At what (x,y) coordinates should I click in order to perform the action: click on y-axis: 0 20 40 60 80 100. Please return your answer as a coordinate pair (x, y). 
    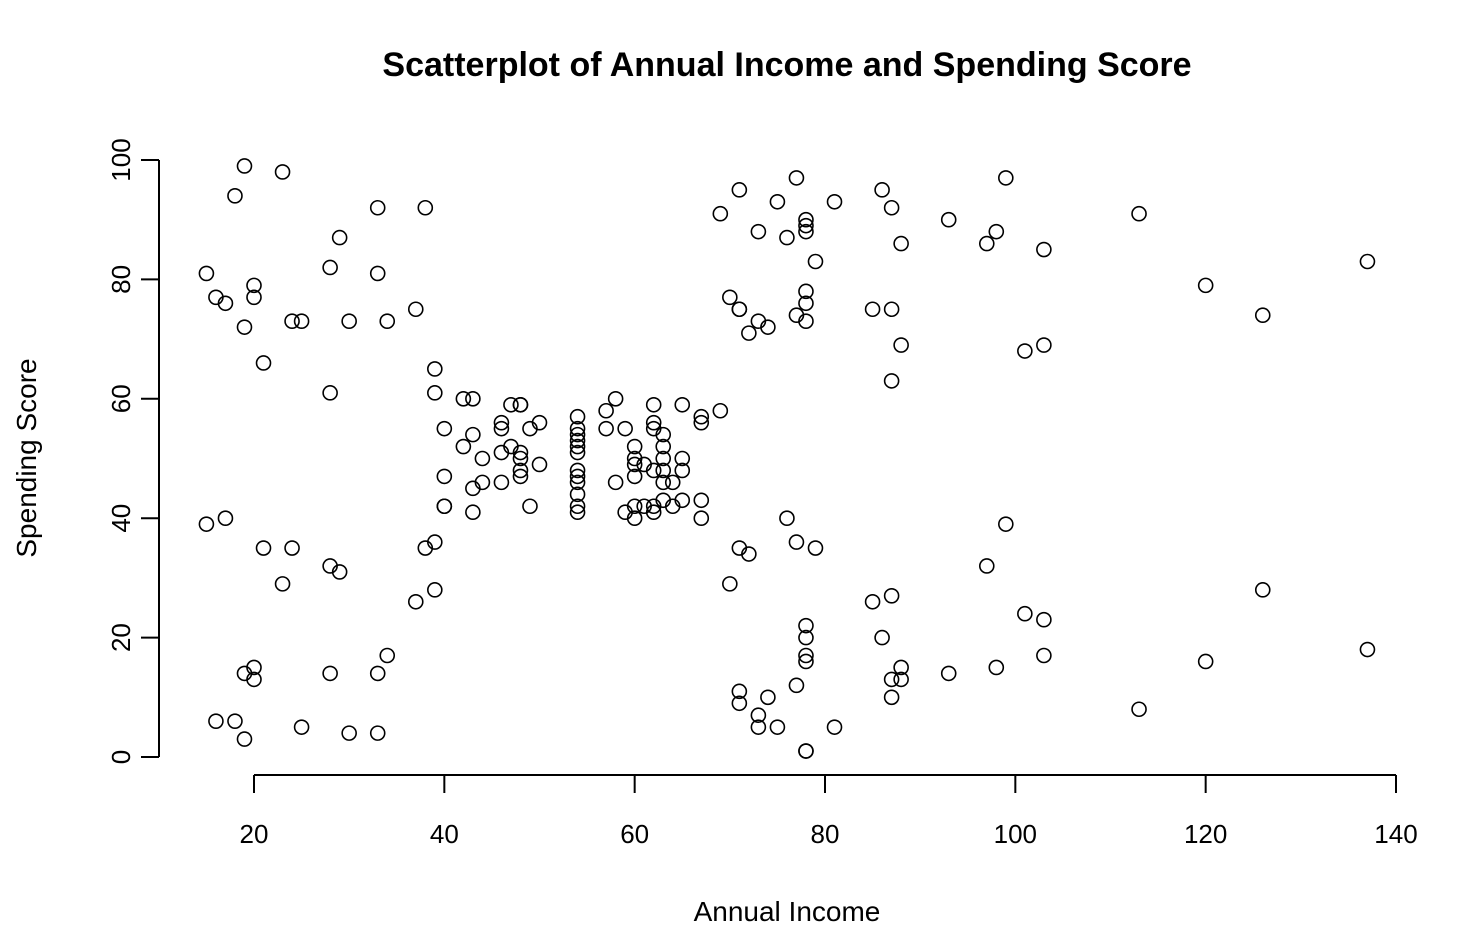
    Looking at the image, I should click on (133, 451).